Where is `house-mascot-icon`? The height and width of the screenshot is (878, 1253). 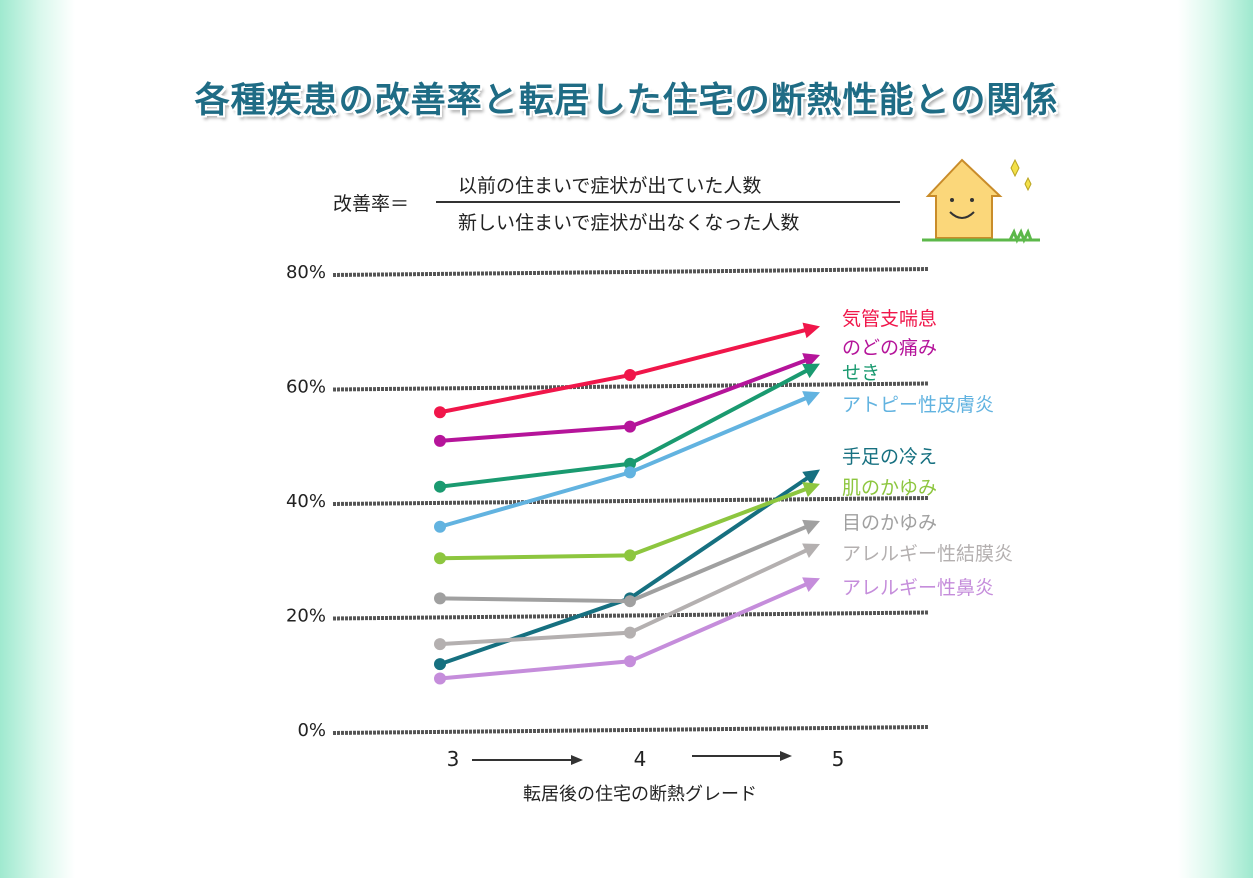
house-mascot-icon is located at coordinates (981, 201).